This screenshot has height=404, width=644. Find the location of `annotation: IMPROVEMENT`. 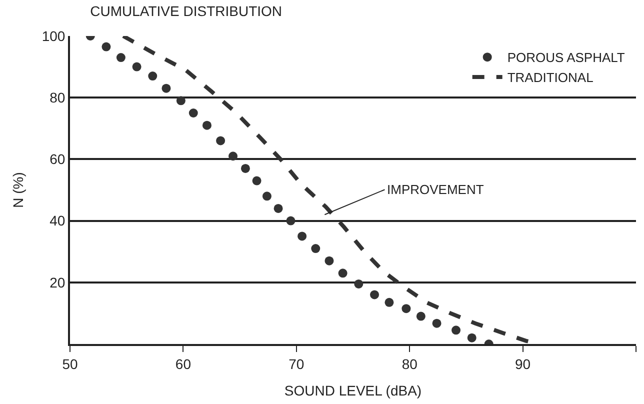

annotation: IMPROVEMENT is located at coordinates (435, 189).